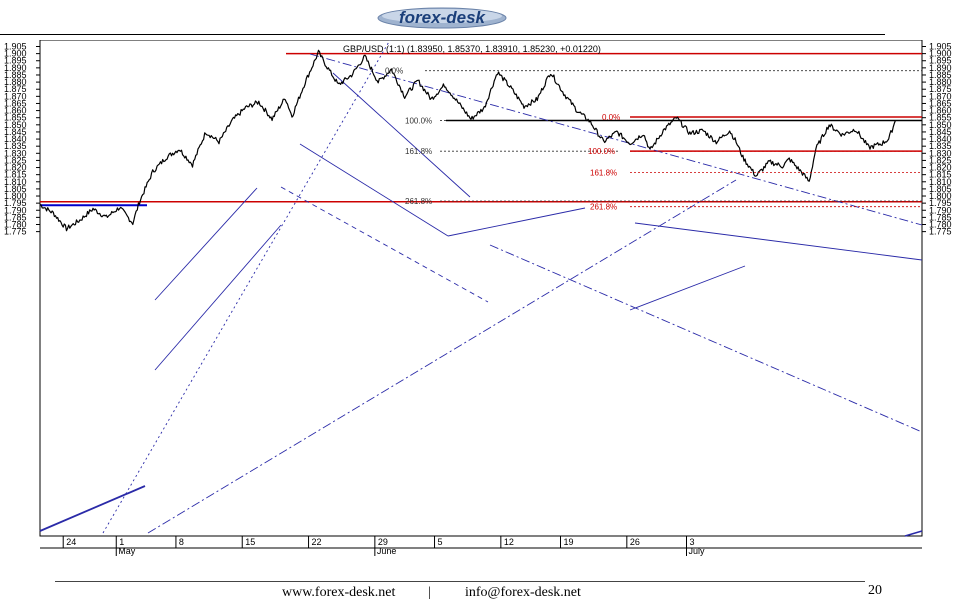 Image resolution: width=960 pixels, height=602 pixels. What do you see at coordinates (940, 47) in the screenshot?
I see `y-tick-label-right: 1.905` at bounding box center [940, 47].